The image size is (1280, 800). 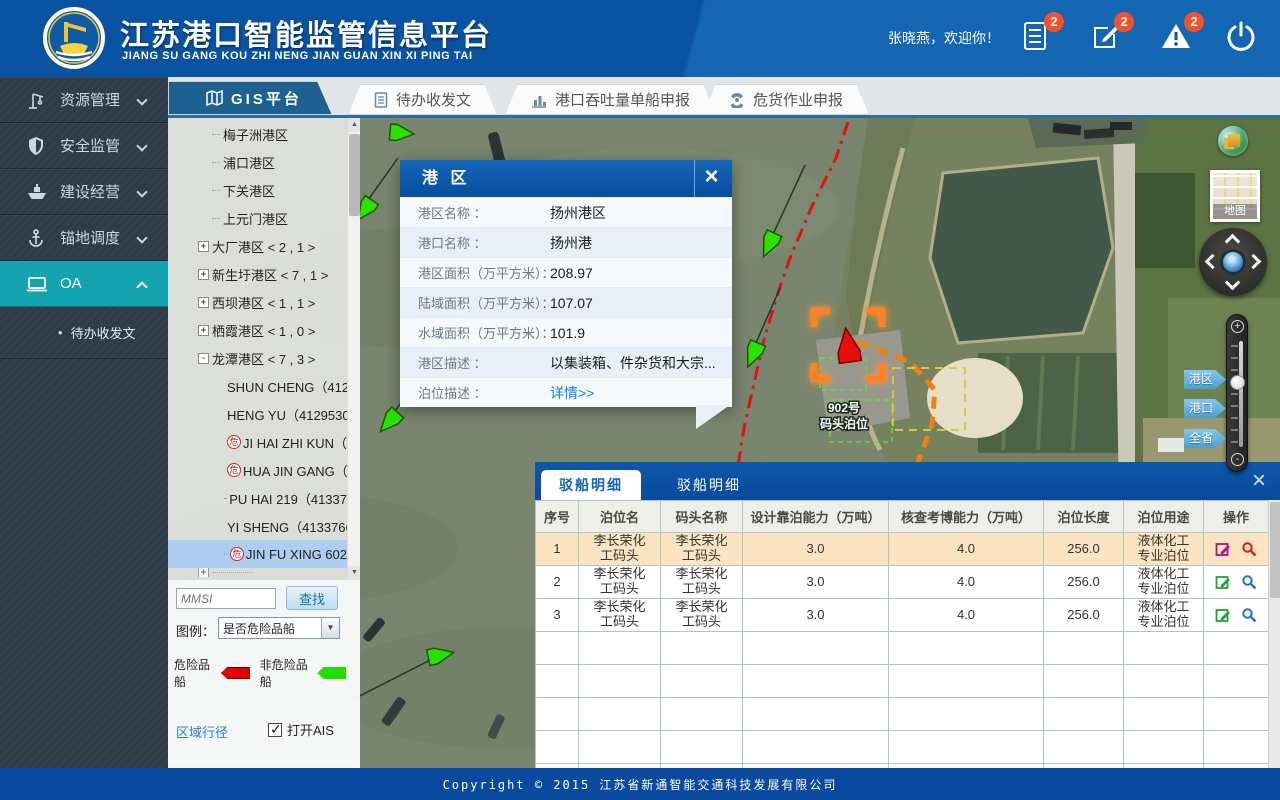 I want to click on logout-button, so click(x=1244, y=38).